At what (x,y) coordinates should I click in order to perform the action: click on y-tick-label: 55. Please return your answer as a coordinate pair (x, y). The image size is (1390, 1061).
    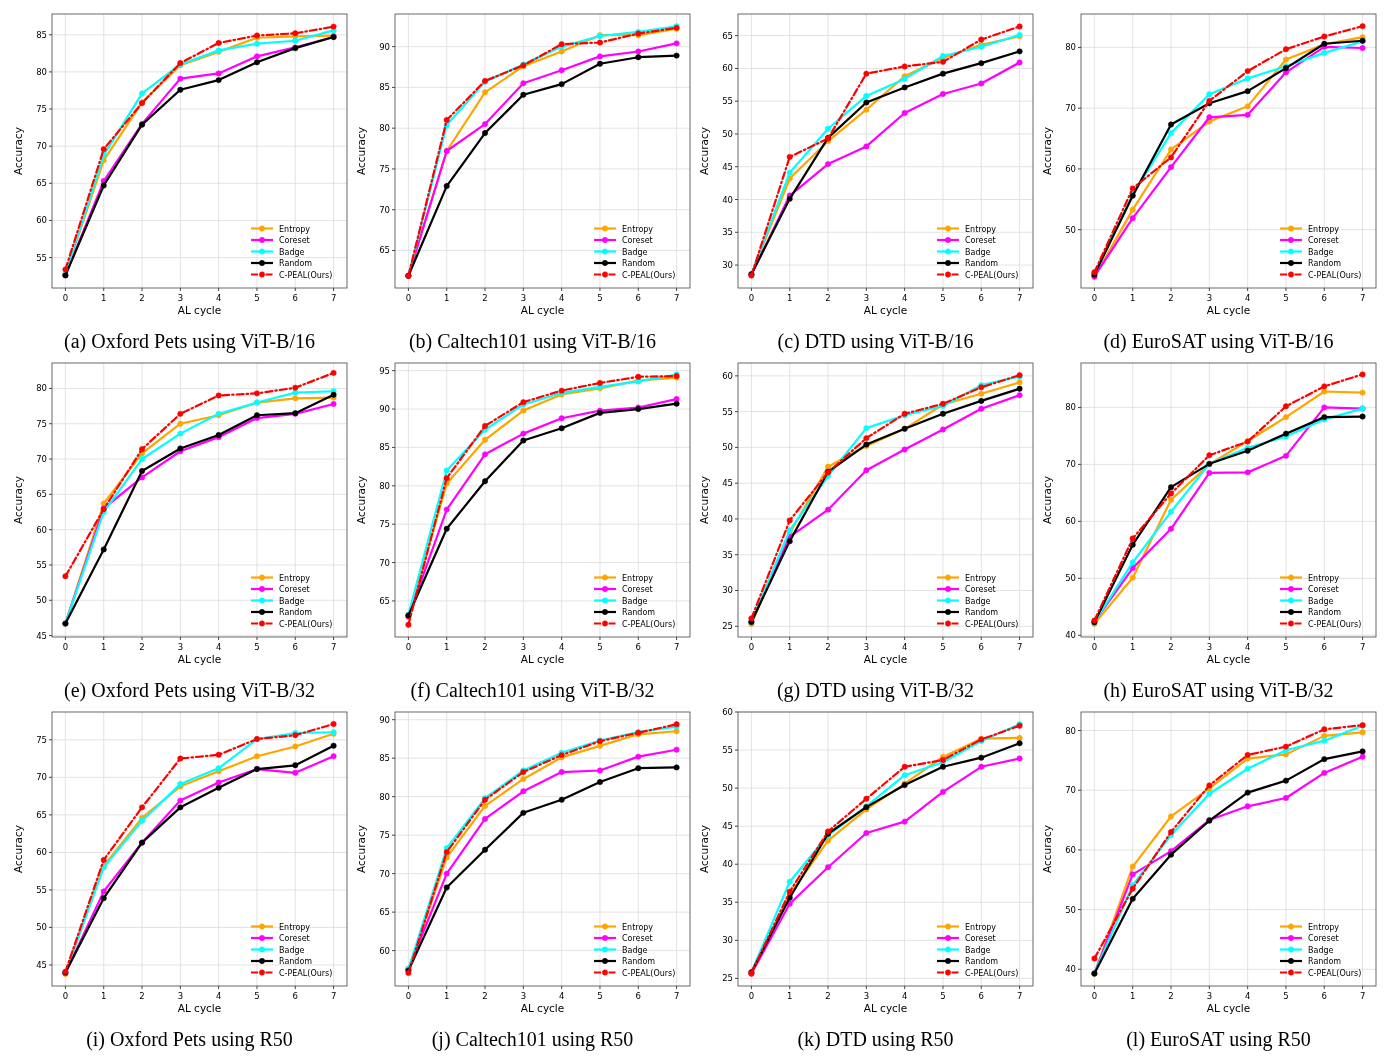
    Looking at the image, I should click on (727, 411).